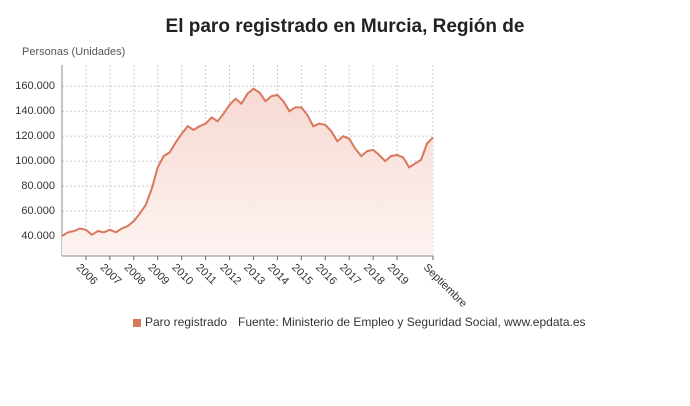 The height and width of the screenshot is (406, 690). Describe the element at coordinates (445, 286) in the screenshot. I see `x-tick-label: Septiembre` at that location.